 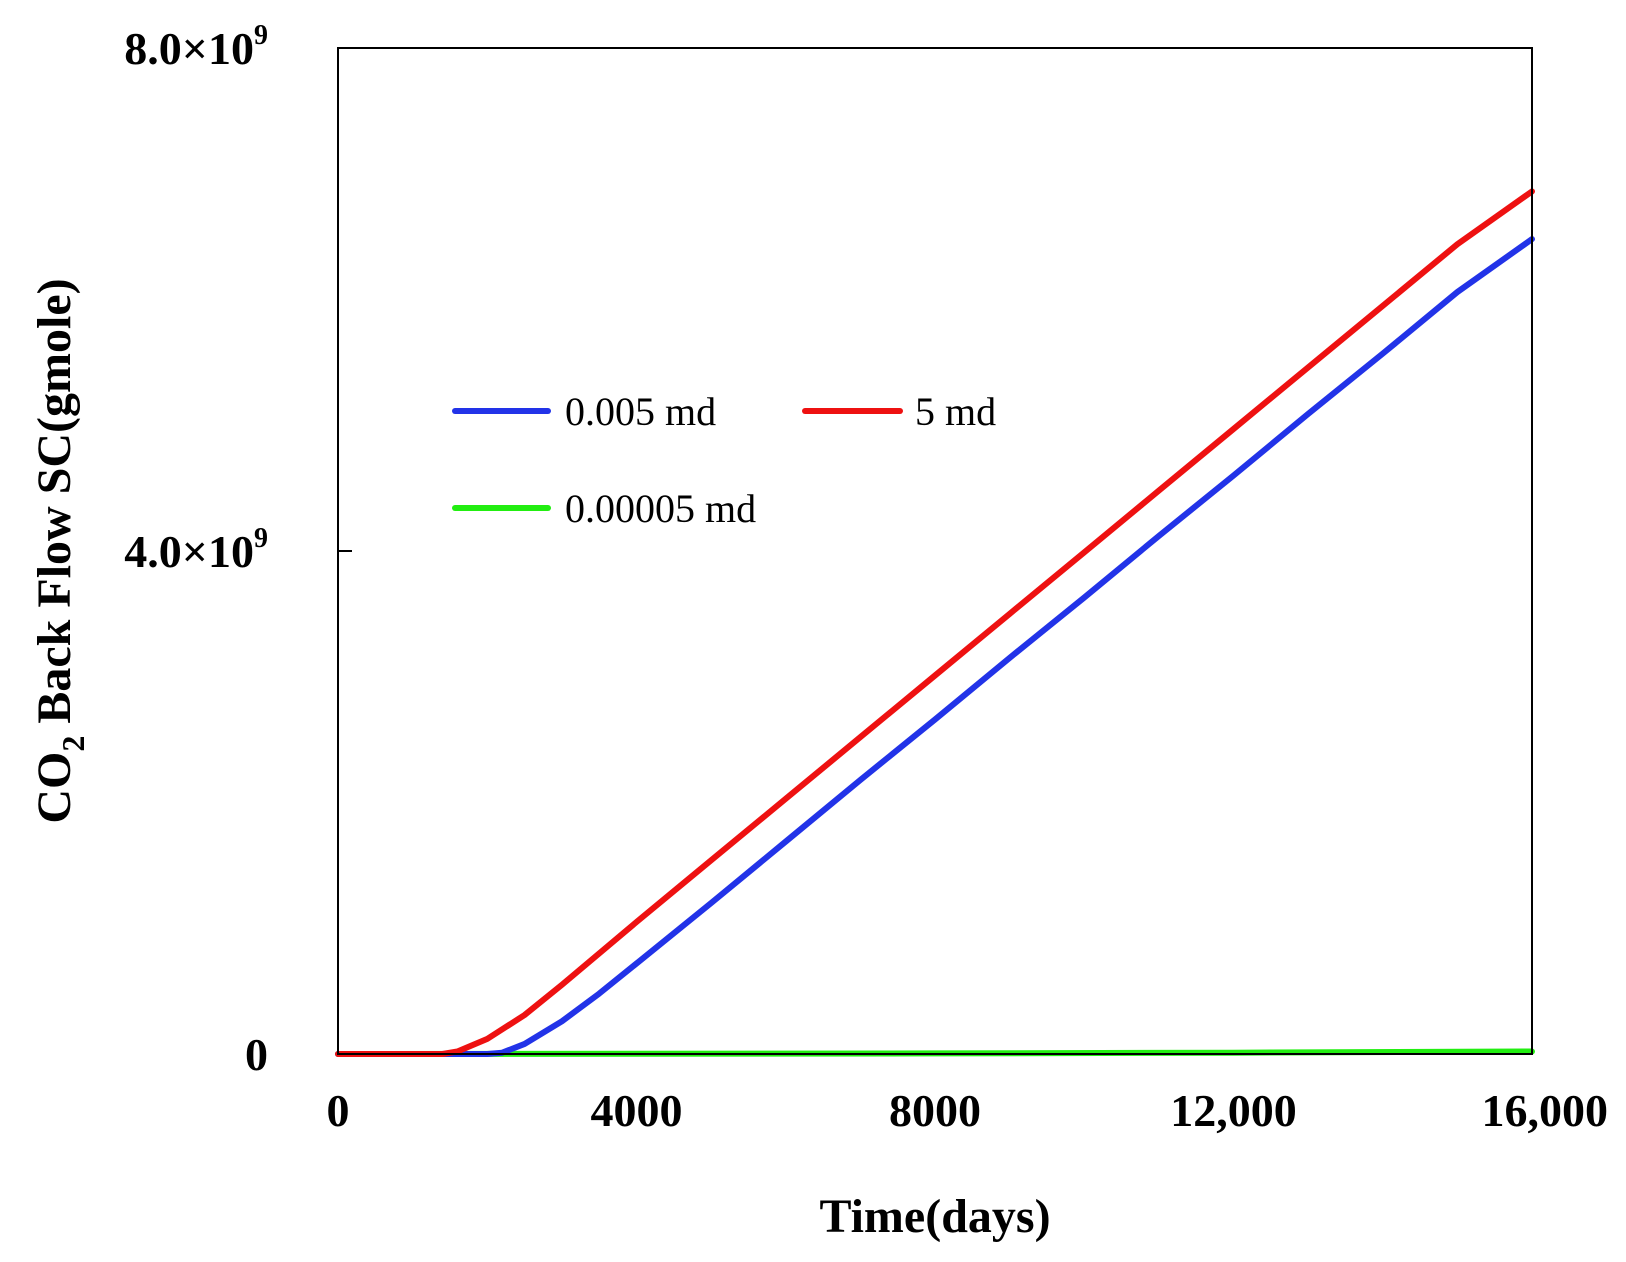 I want to click on y-tick-mantissa-2: 8.0×10, so click(x=189, y=48).